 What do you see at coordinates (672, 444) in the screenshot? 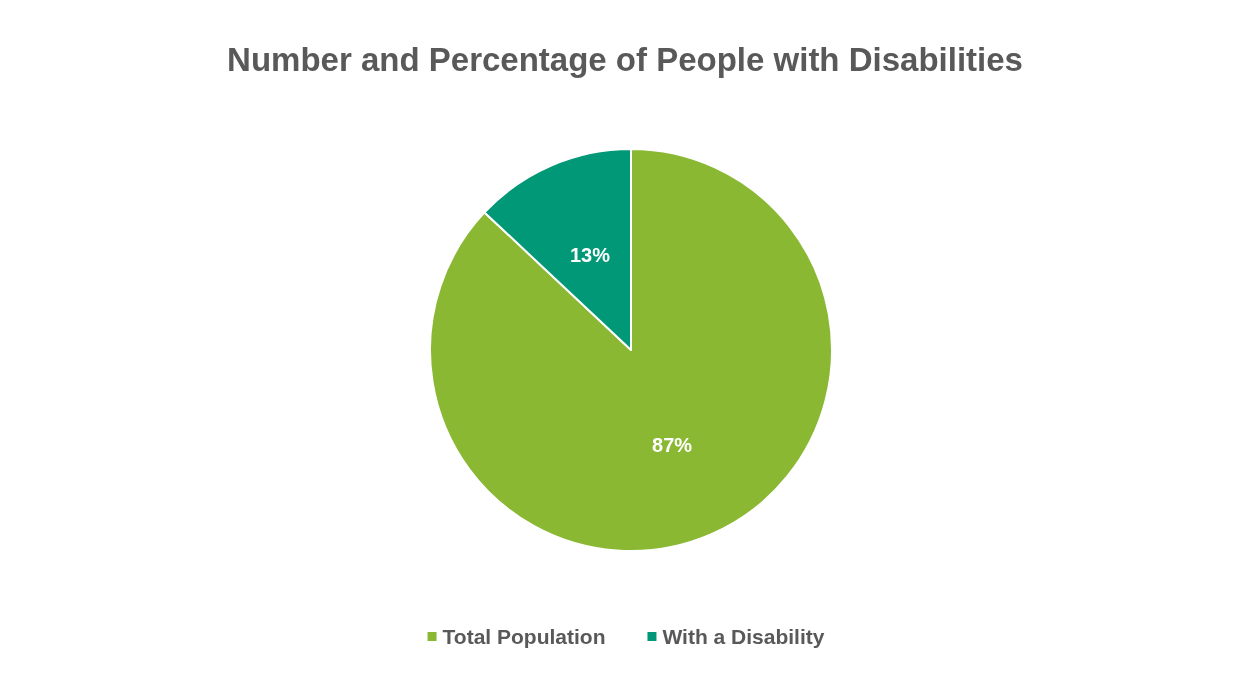
I see `data-label: 87%` at bounding box center [672, 444].